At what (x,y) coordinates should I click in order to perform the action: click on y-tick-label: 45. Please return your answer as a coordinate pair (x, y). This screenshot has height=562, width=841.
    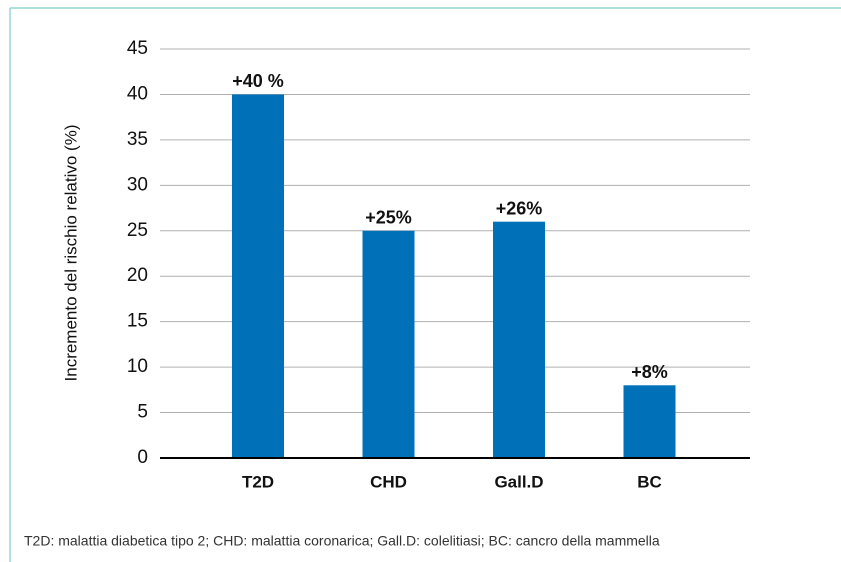
    Looking at the image, I should click on (137, 48).